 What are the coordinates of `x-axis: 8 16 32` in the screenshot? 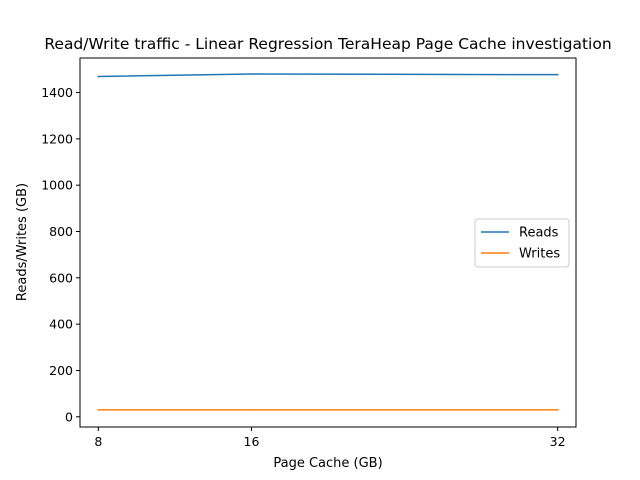 It's located at (330, 438).